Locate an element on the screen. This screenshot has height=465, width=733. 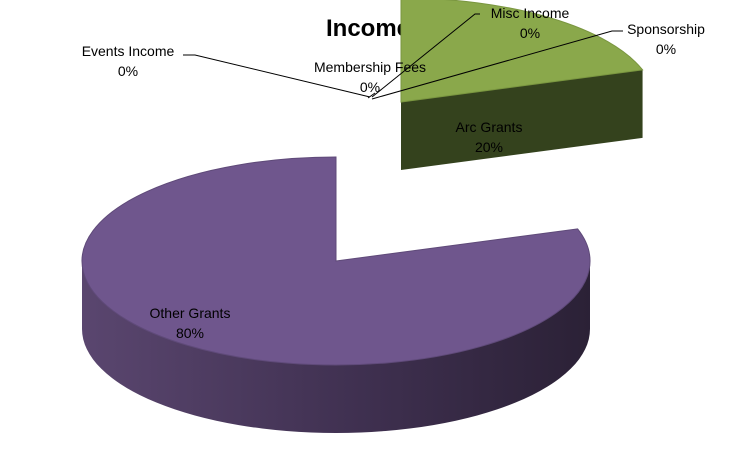
slice-name-other-grants: Other Grants is located at coordinates (190, 313).